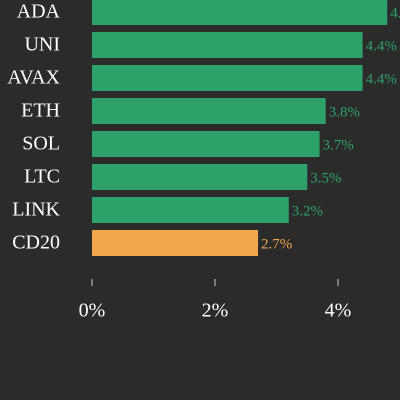  I want to click on y-tick-label: LINK, so click(36, 210).